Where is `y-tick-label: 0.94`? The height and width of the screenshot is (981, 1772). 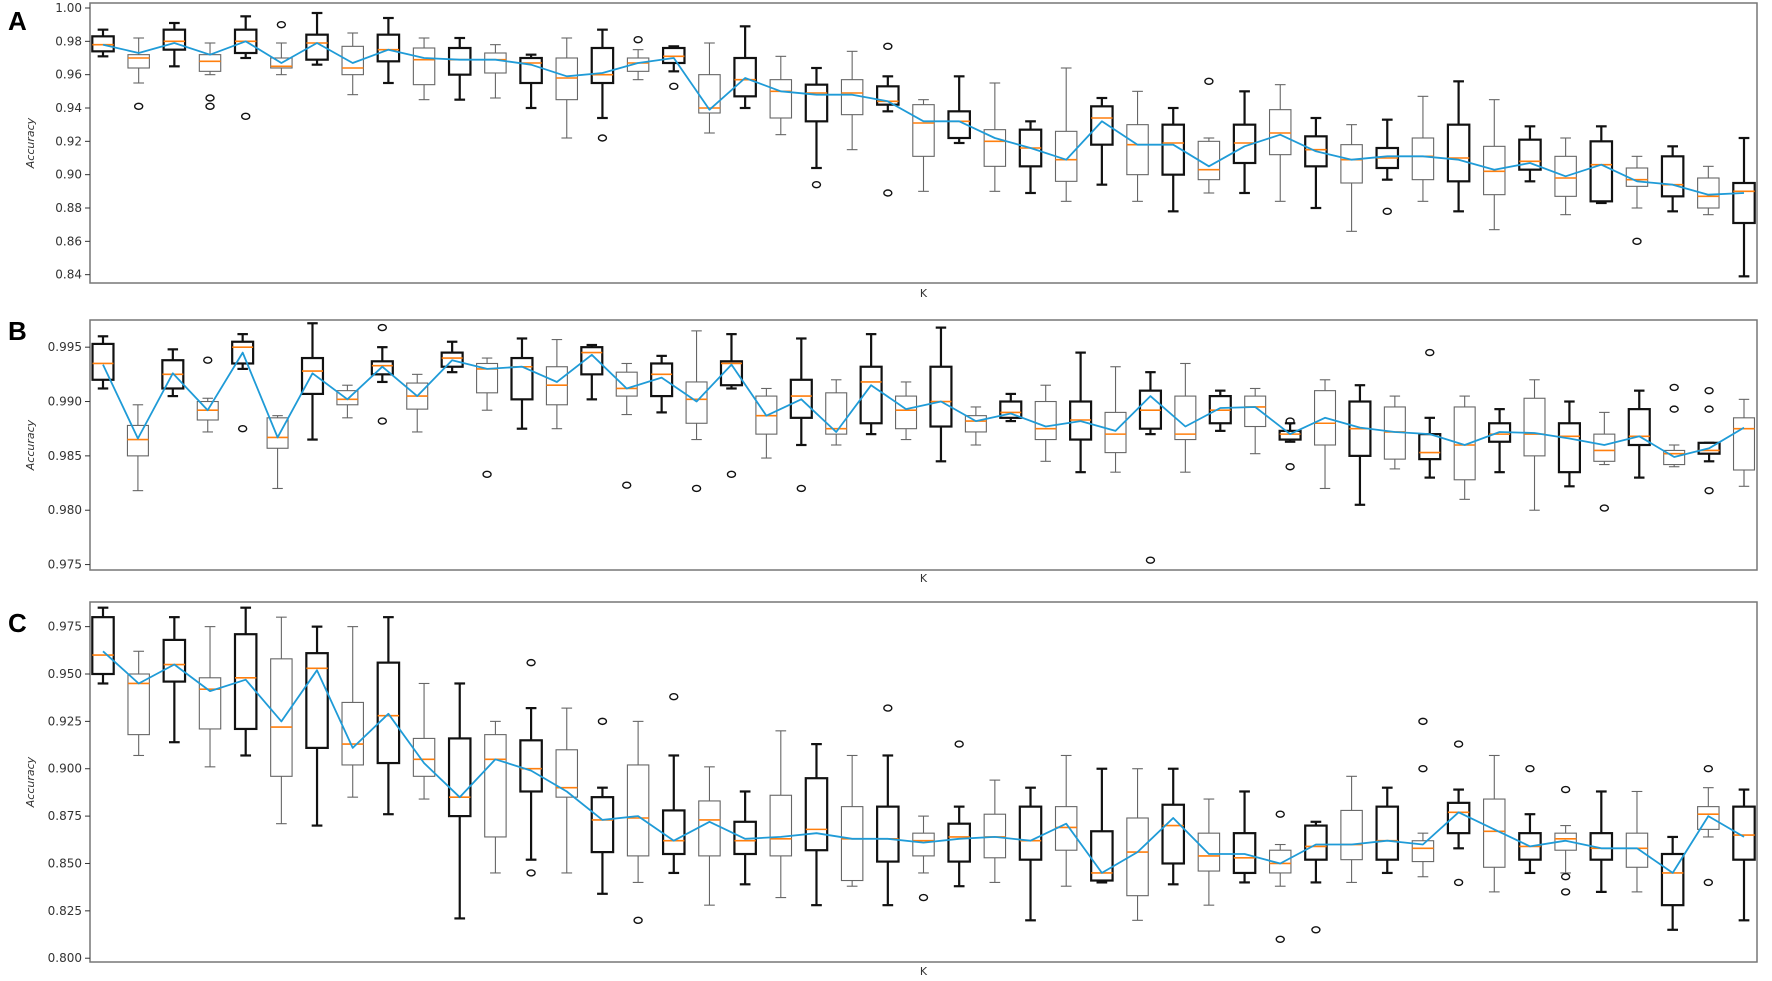
y-tick-label: 0.94 is located at coordinates (68, 108).